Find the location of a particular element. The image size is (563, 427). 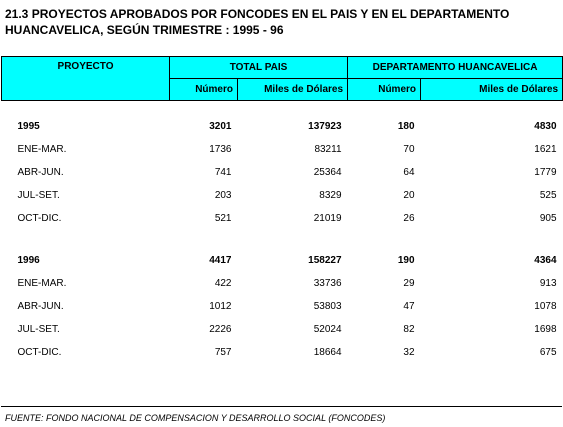

cell-miles-pais: 53803 is located at coordinates (327, 306).